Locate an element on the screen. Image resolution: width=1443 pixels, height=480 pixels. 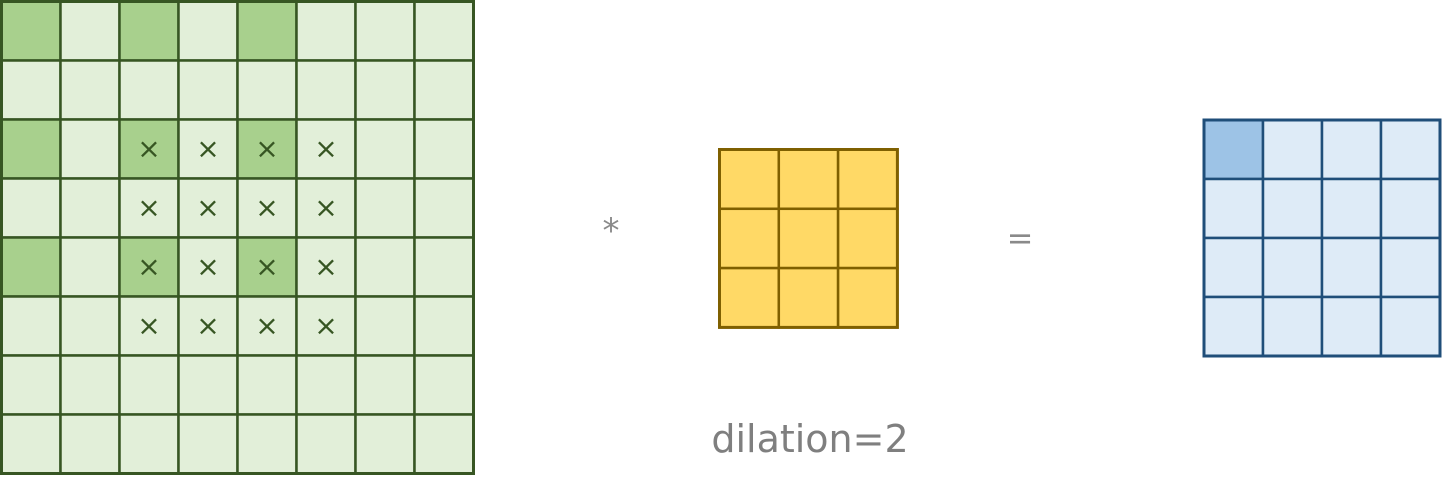
input-mark-3-4: × is located at coordinates (266, 207).